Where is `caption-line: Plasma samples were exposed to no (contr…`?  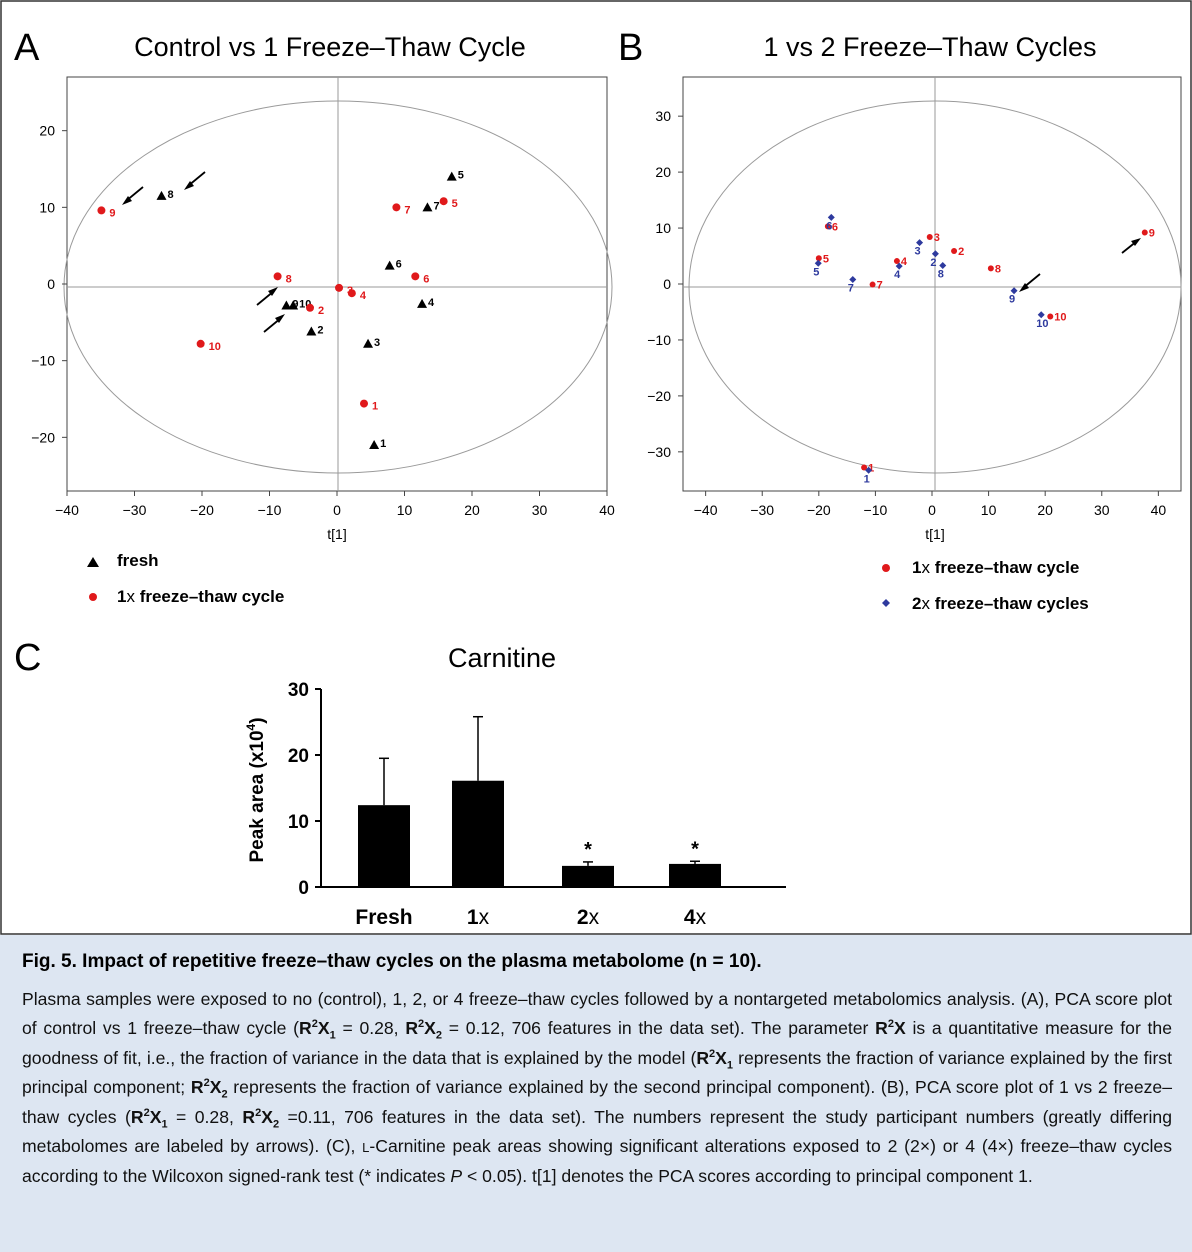 caption-line: Plasma samples were exposed to no (contr… is located at coordinates (519, 999).